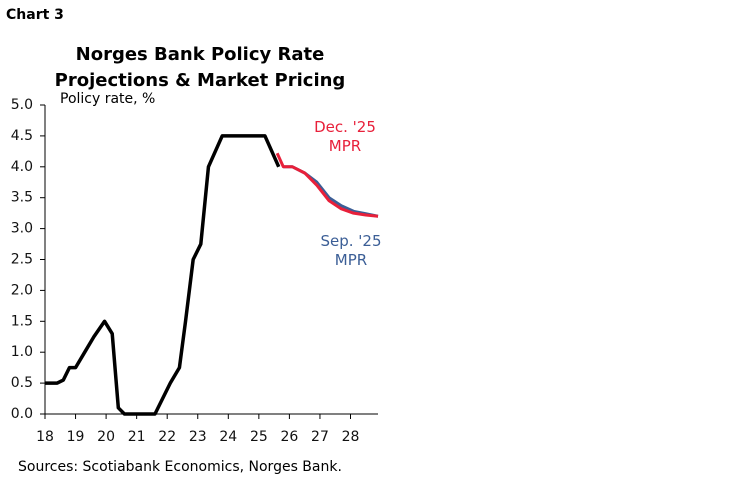  I want to click on x-tick-label: 28, so click(351, 437).